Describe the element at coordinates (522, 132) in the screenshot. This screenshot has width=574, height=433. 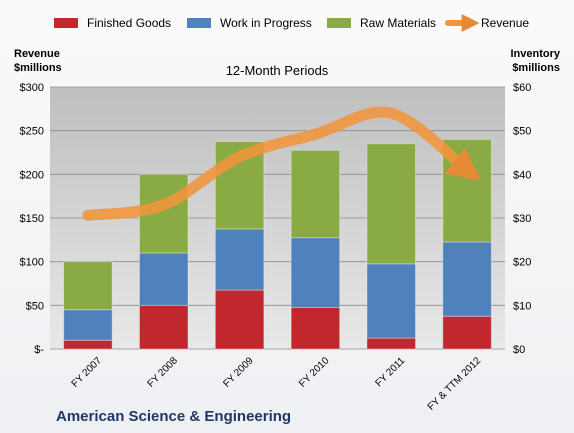
I see `right-tick-label: $50` at that location.